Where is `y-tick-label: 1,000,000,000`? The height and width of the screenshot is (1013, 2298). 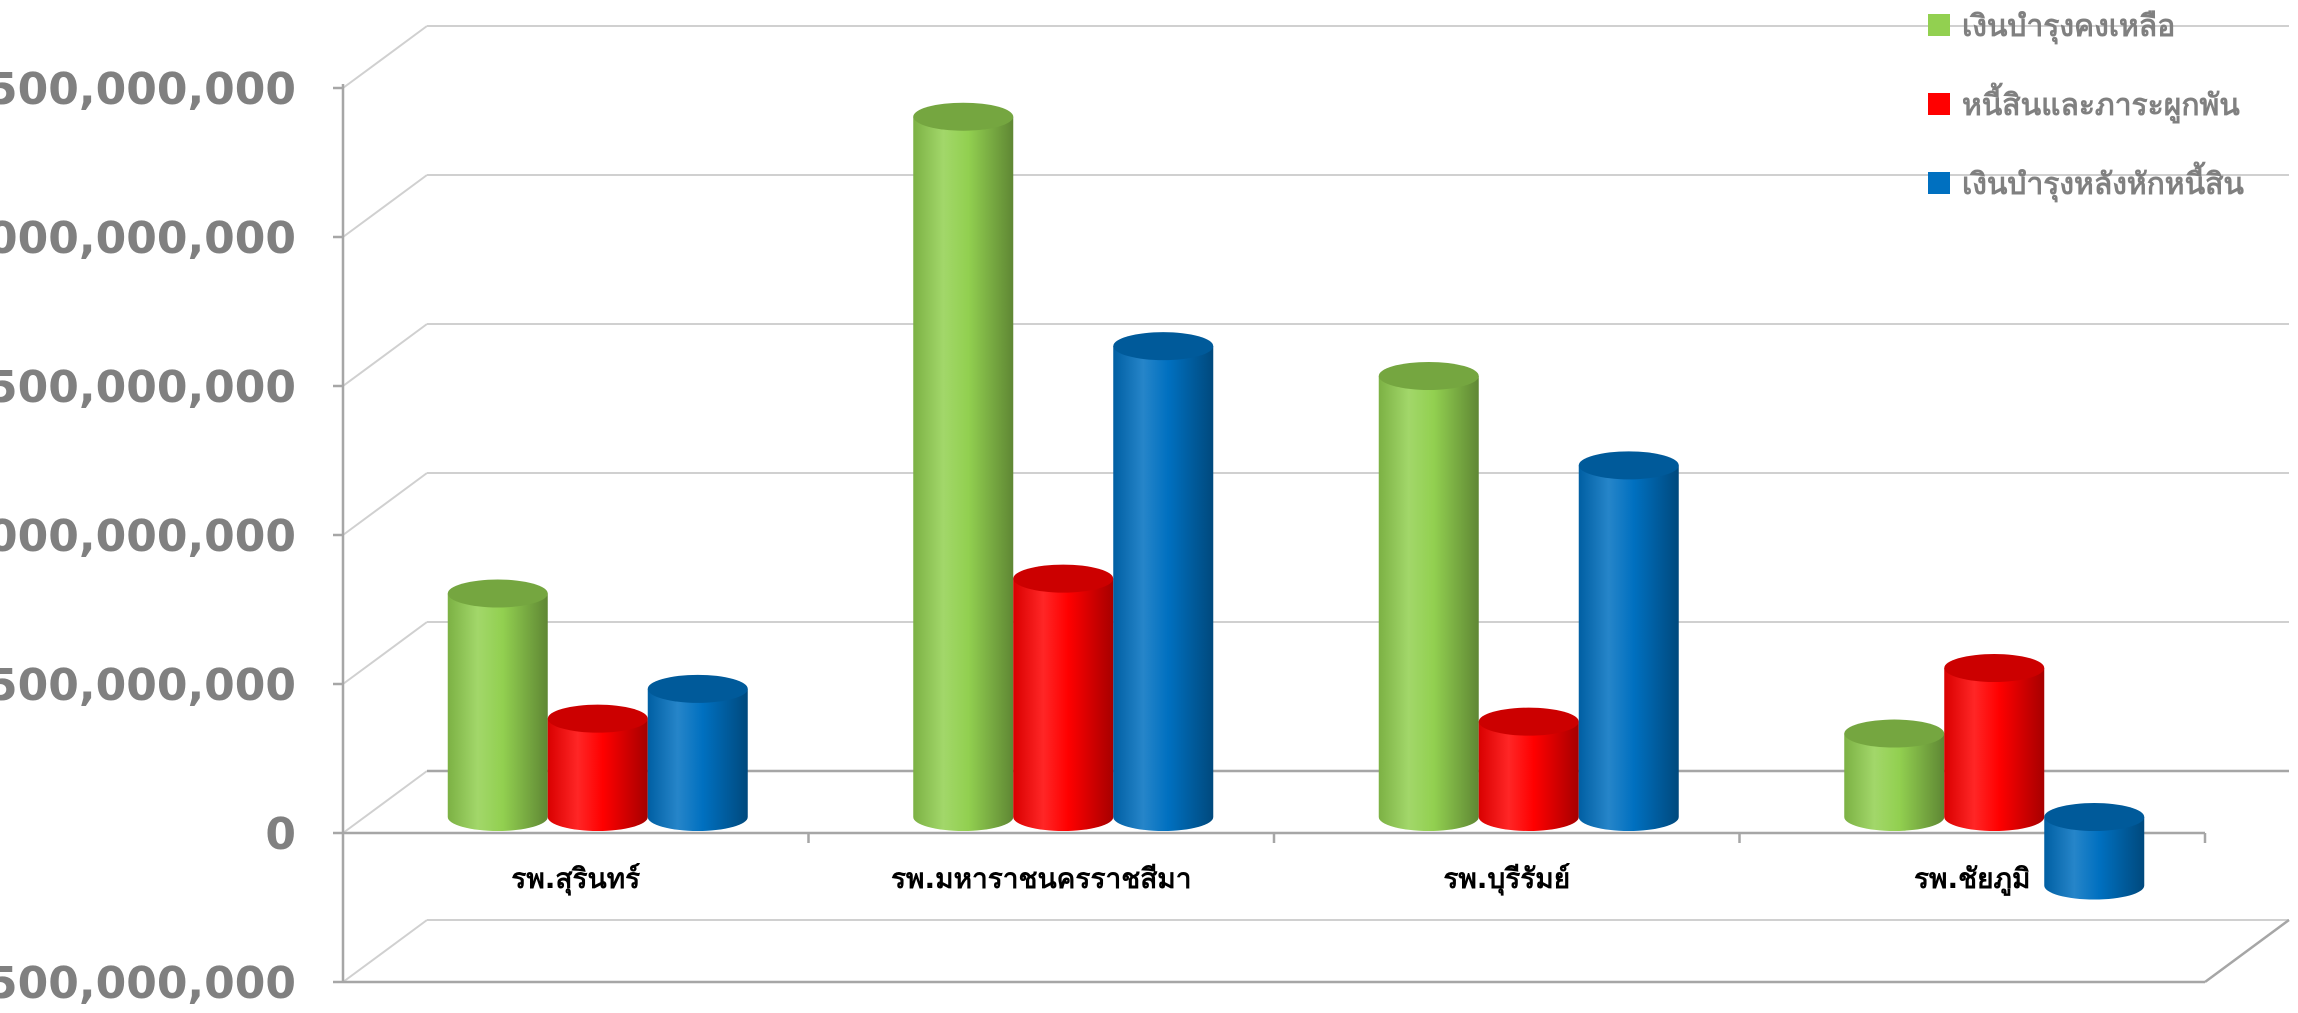
y-tick-label: 1,000,000,000 is located at coordinates (148, 536).